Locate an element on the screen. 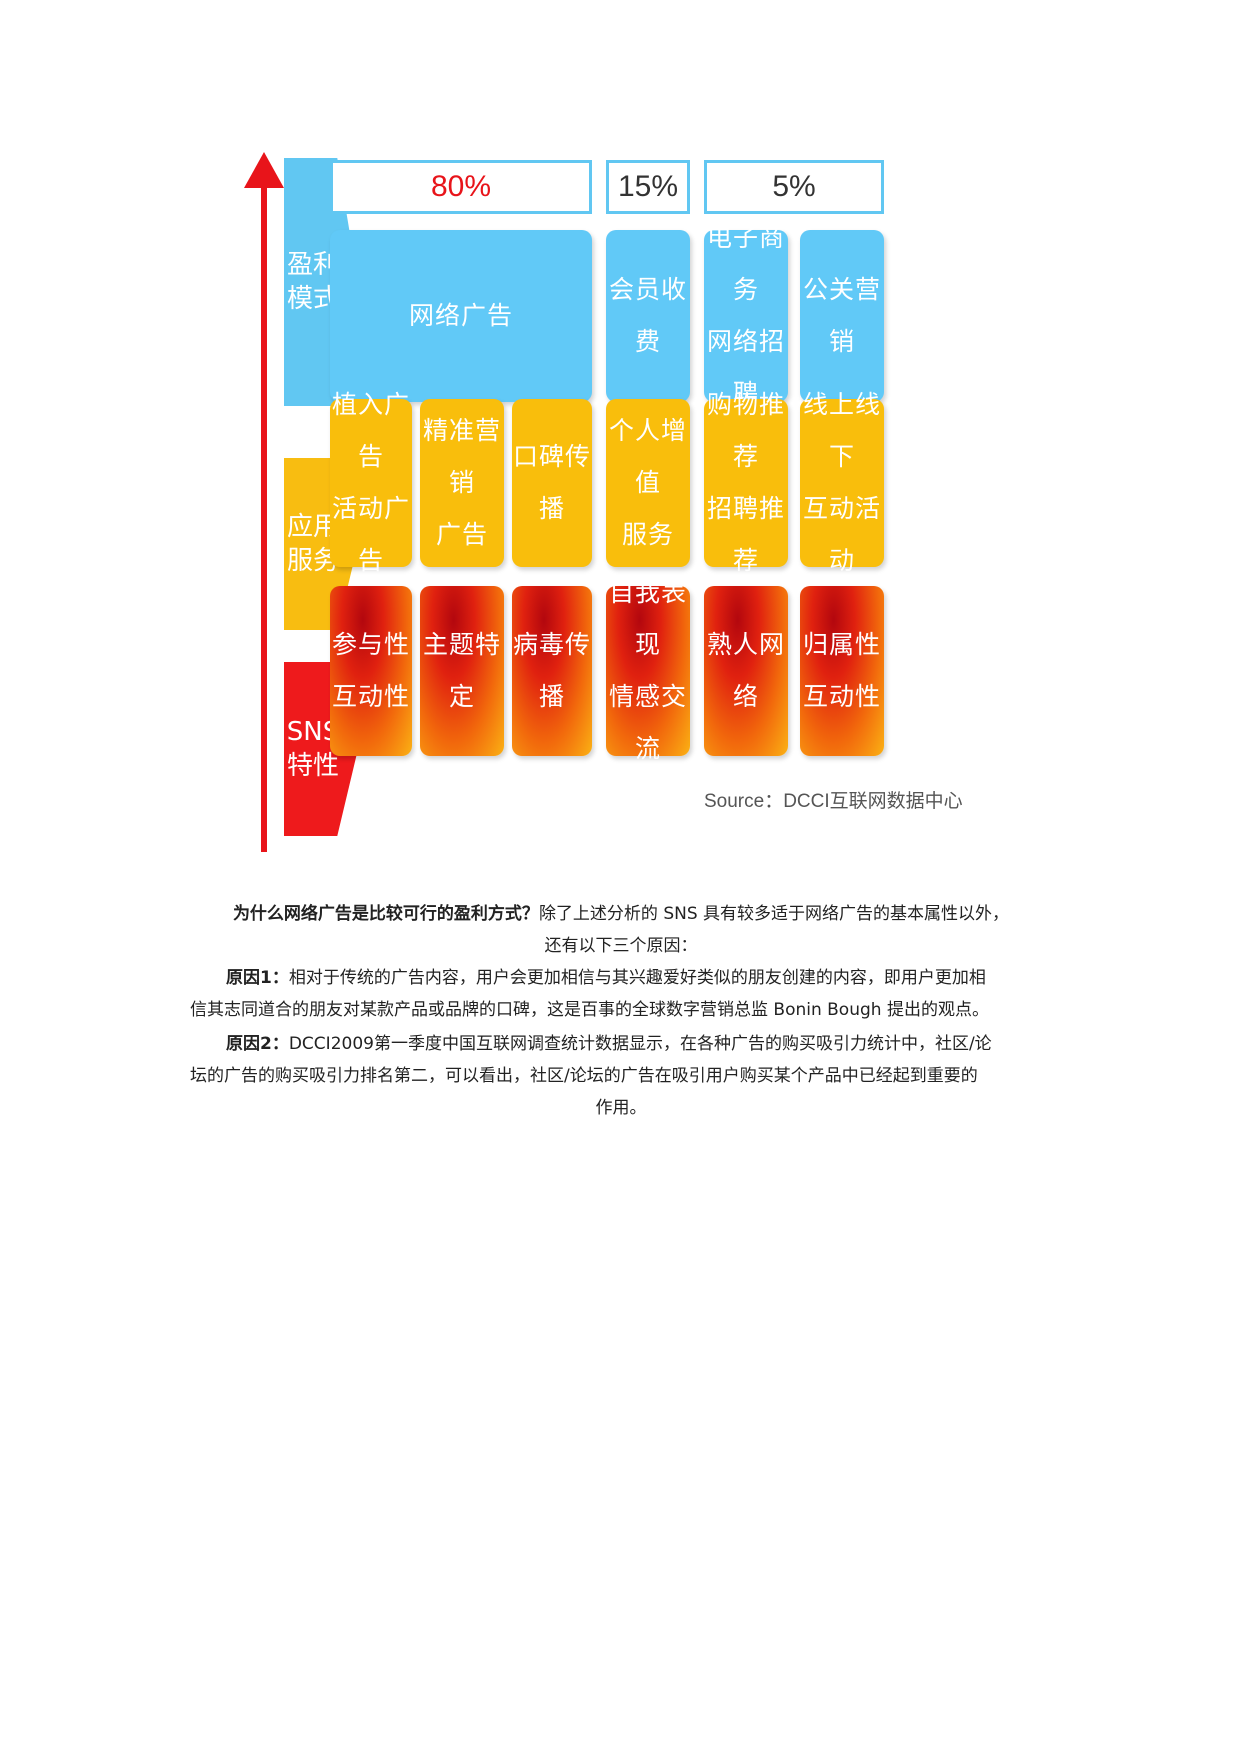 The height and width of the screenshot is (1754, 1241). sns-tile: 熟人网络 is located at coordinates (746, 671).